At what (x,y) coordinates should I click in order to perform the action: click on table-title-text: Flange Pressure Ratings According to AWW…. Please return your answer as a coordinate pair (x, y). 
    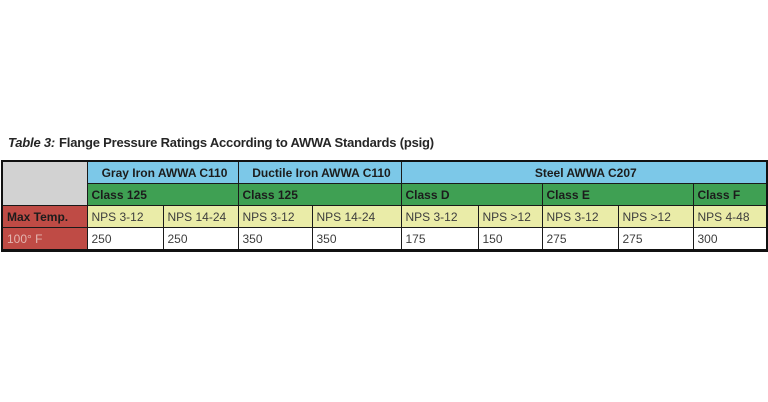
    Looking at the image, I should click on (246, 142).